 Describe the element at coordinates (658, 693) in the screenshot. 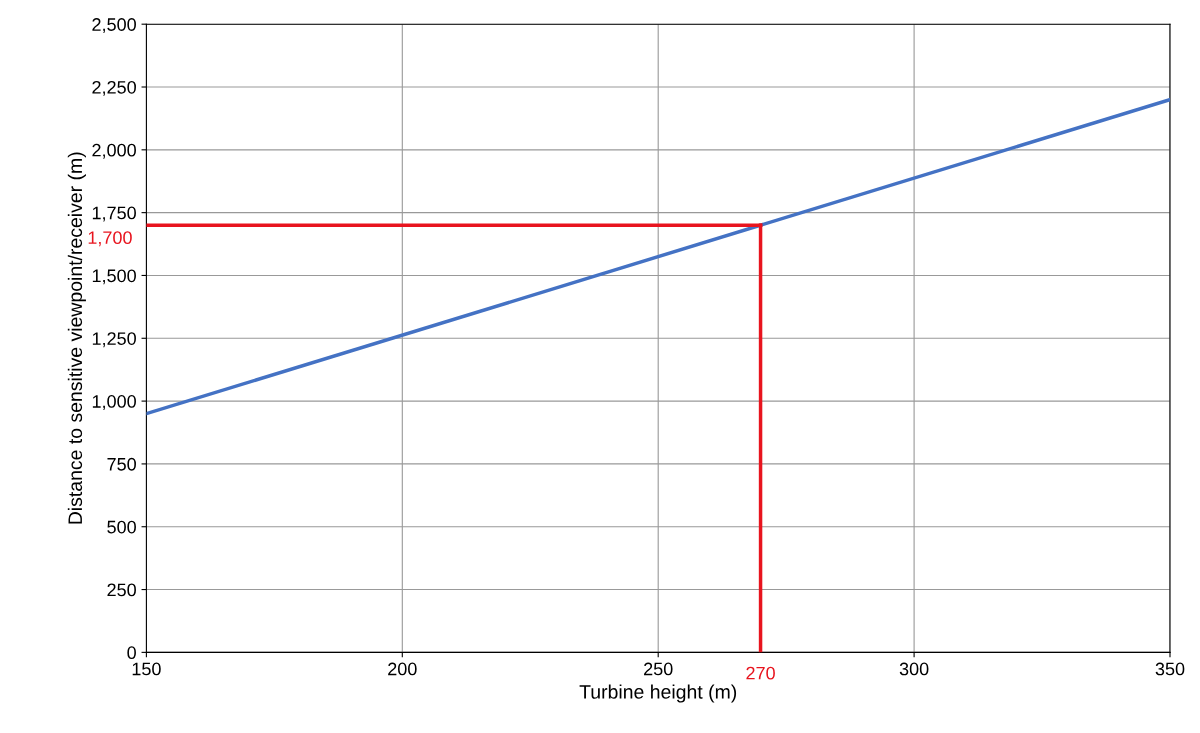

I see `x-axis-title: Turbine height (m)` at that location.